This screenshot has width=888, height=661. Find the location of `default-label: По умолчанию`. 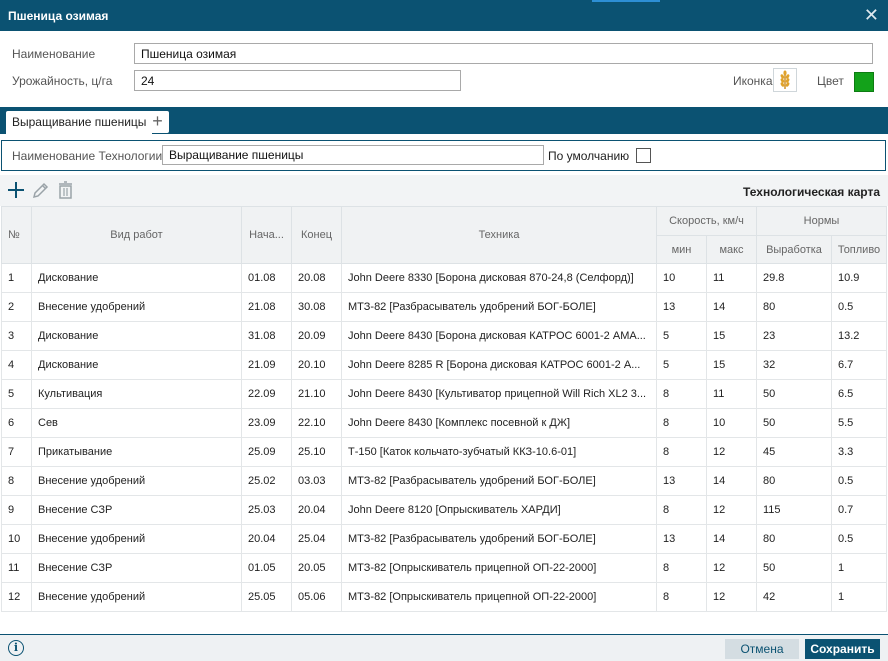

default-label: По умолчанию is located at coordinates (589, 156).